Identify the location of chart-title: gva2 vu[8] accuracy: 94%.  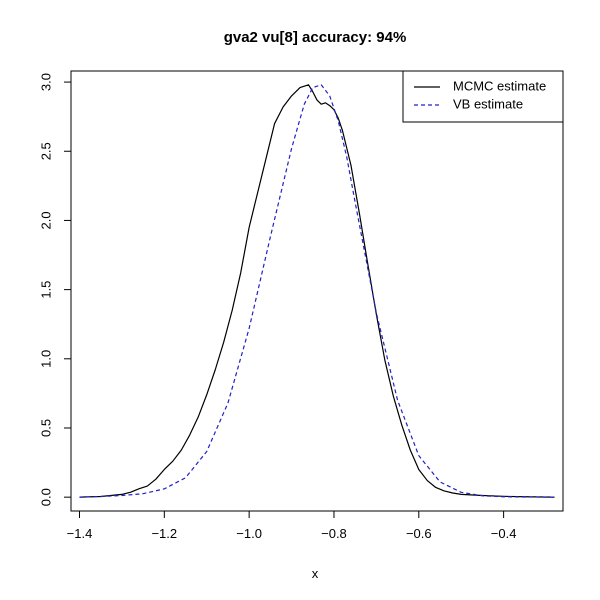
(315, 37).